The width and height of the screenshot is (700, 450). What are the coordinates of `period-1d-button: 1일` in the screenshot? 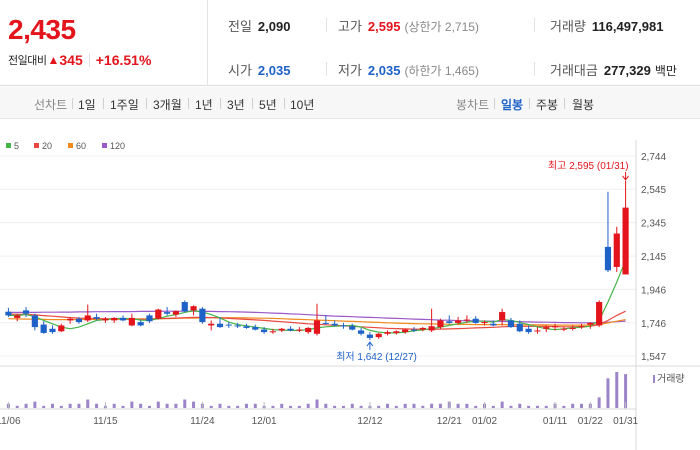 It's located at (87, 105).